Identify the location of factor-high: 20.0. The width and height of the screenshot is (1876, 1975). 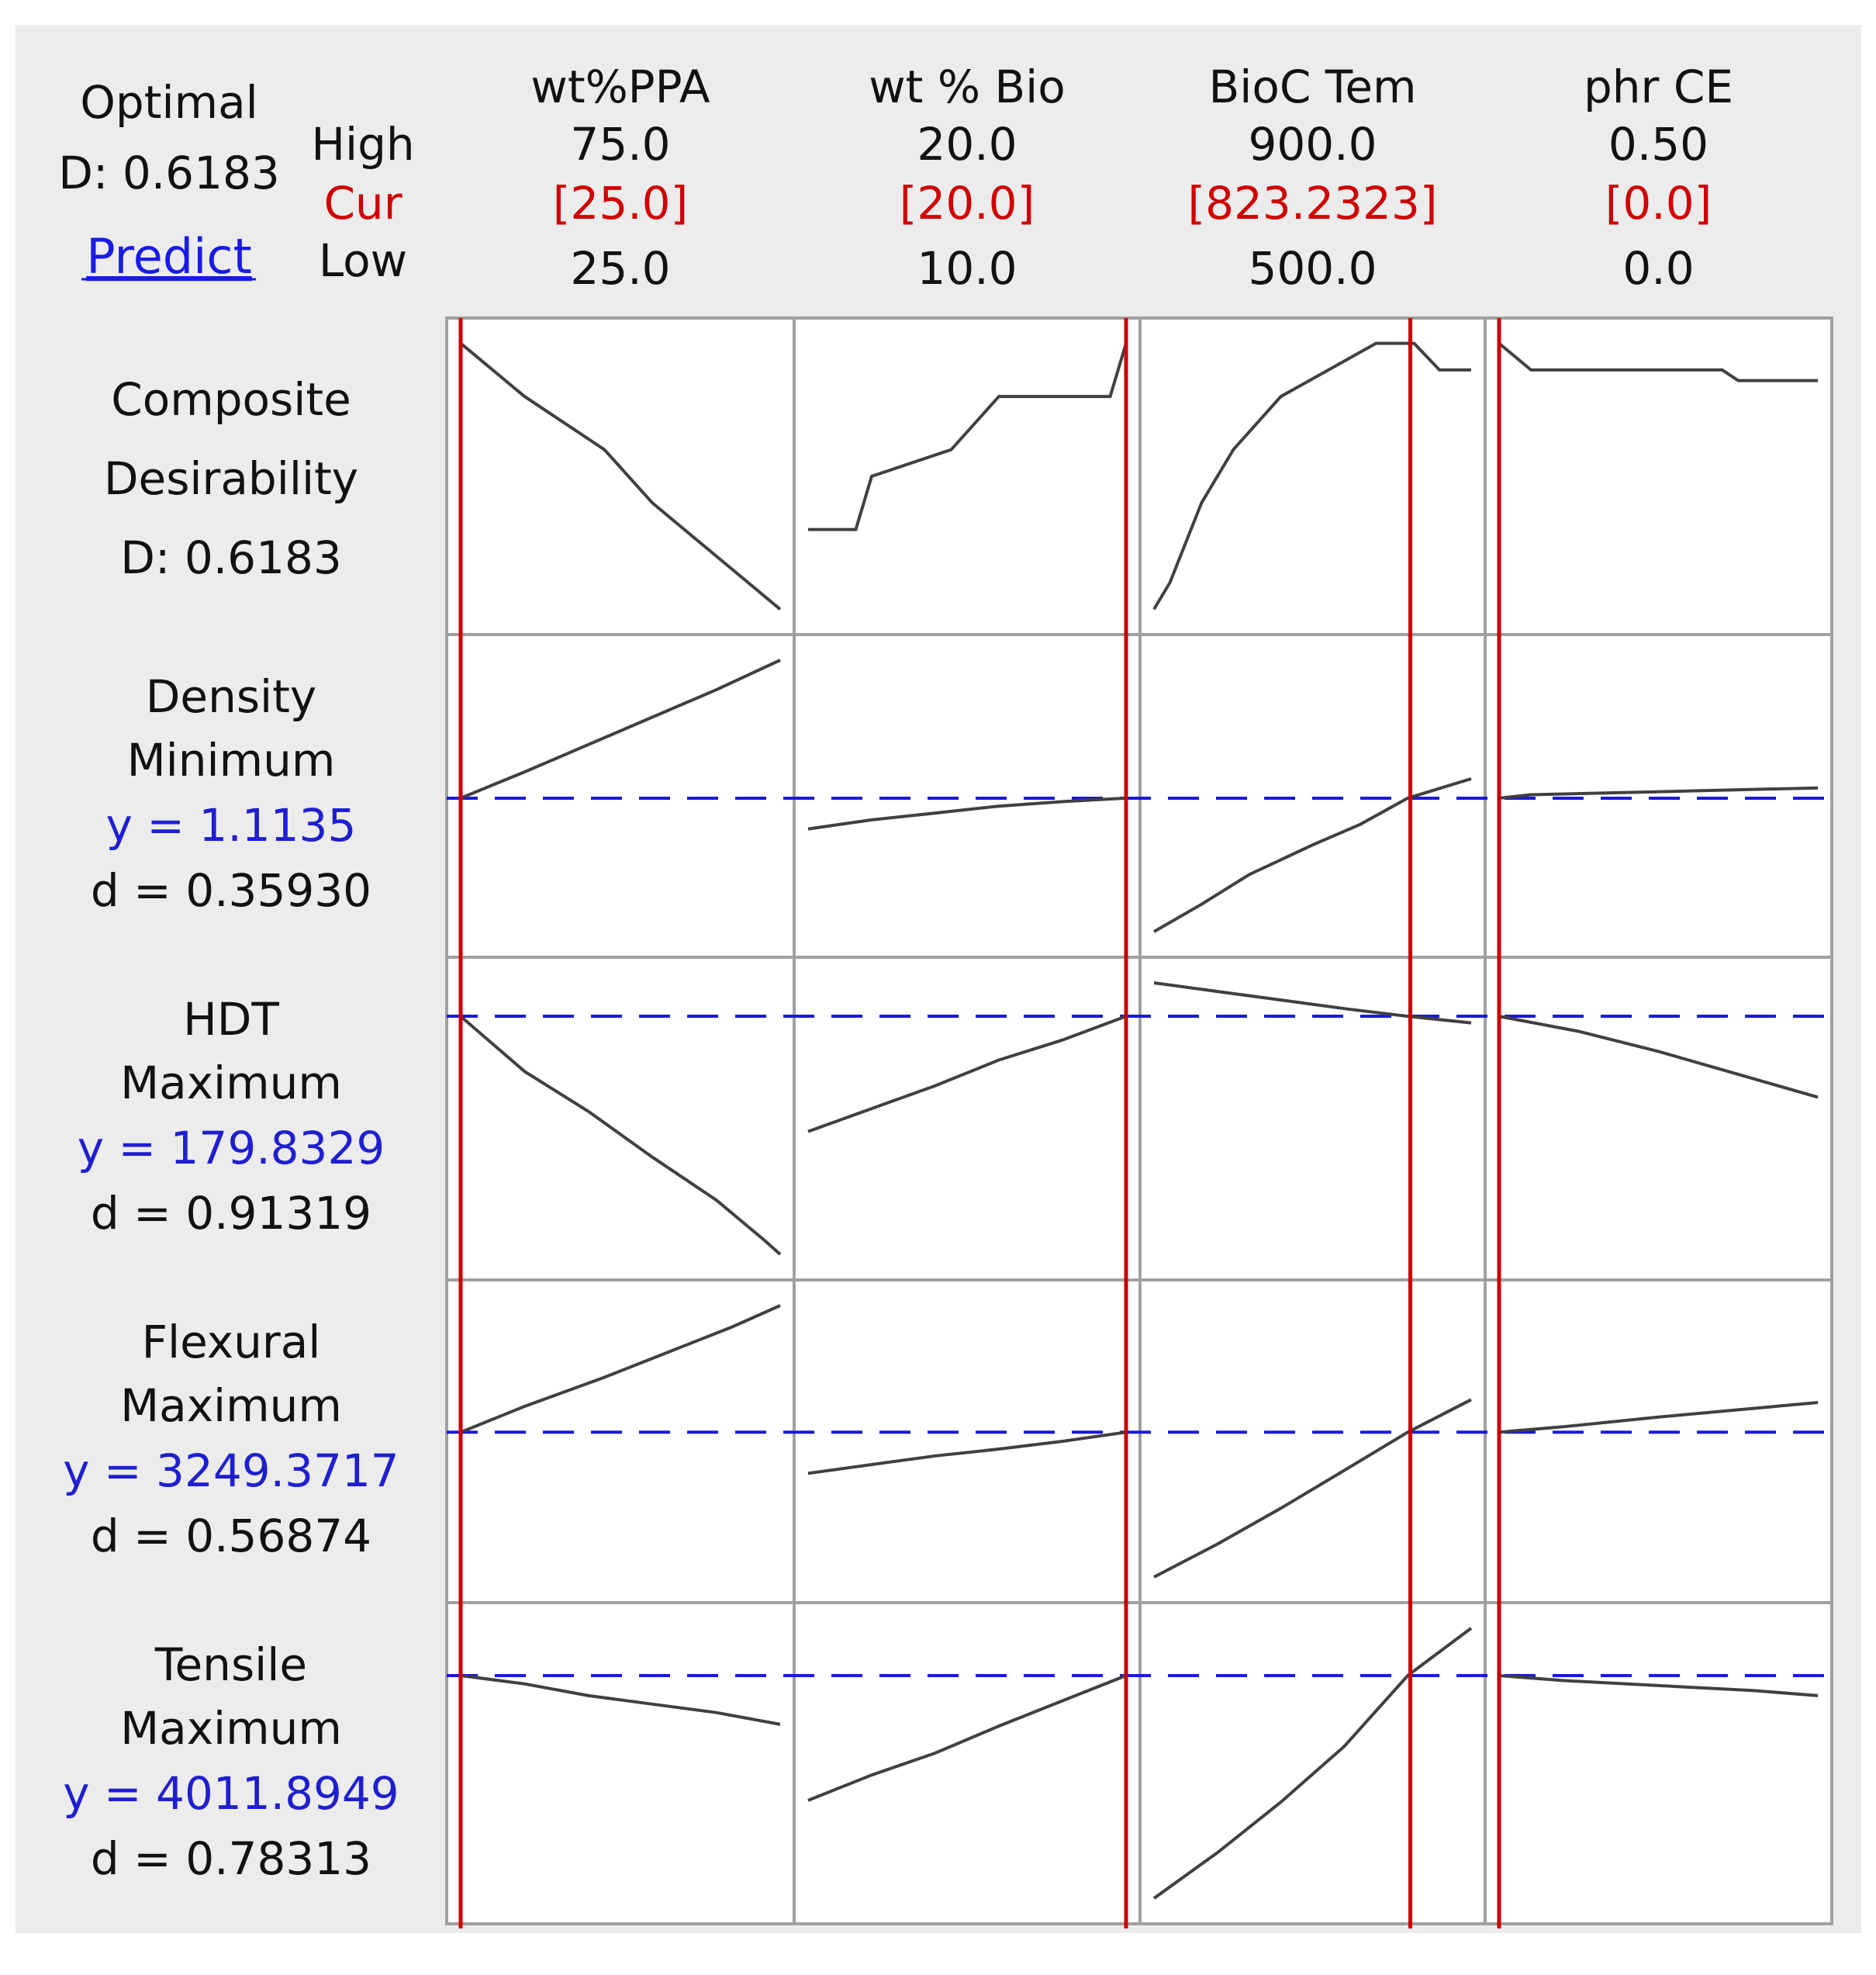
(967, 144).